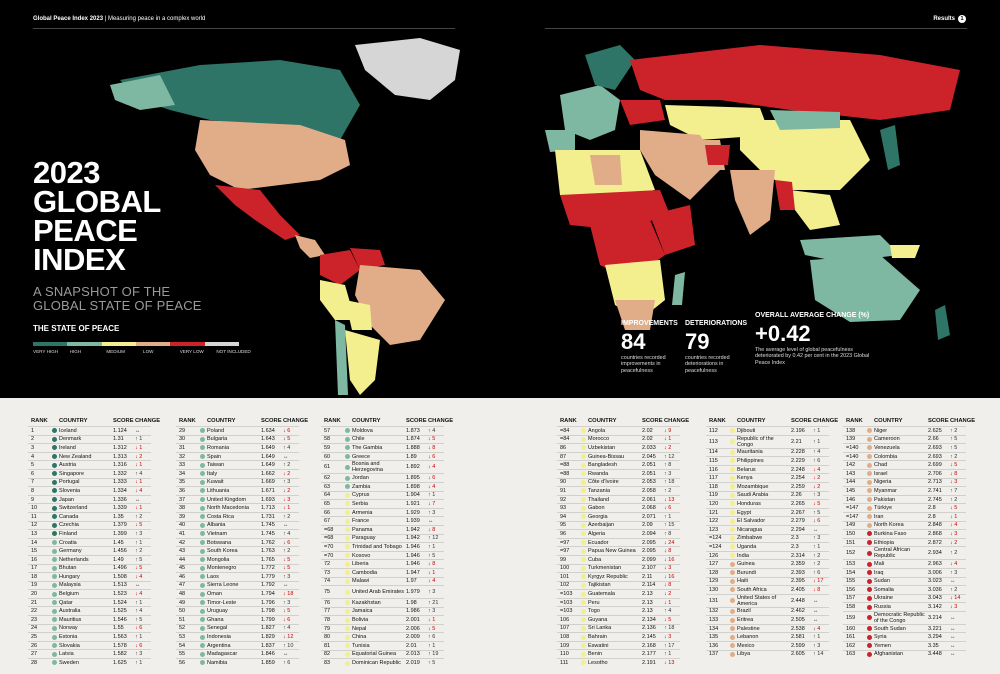  What do you see at coordinates (240, 100) in the screenshot?
I see `map-canada` at bounding box center [240, 100].